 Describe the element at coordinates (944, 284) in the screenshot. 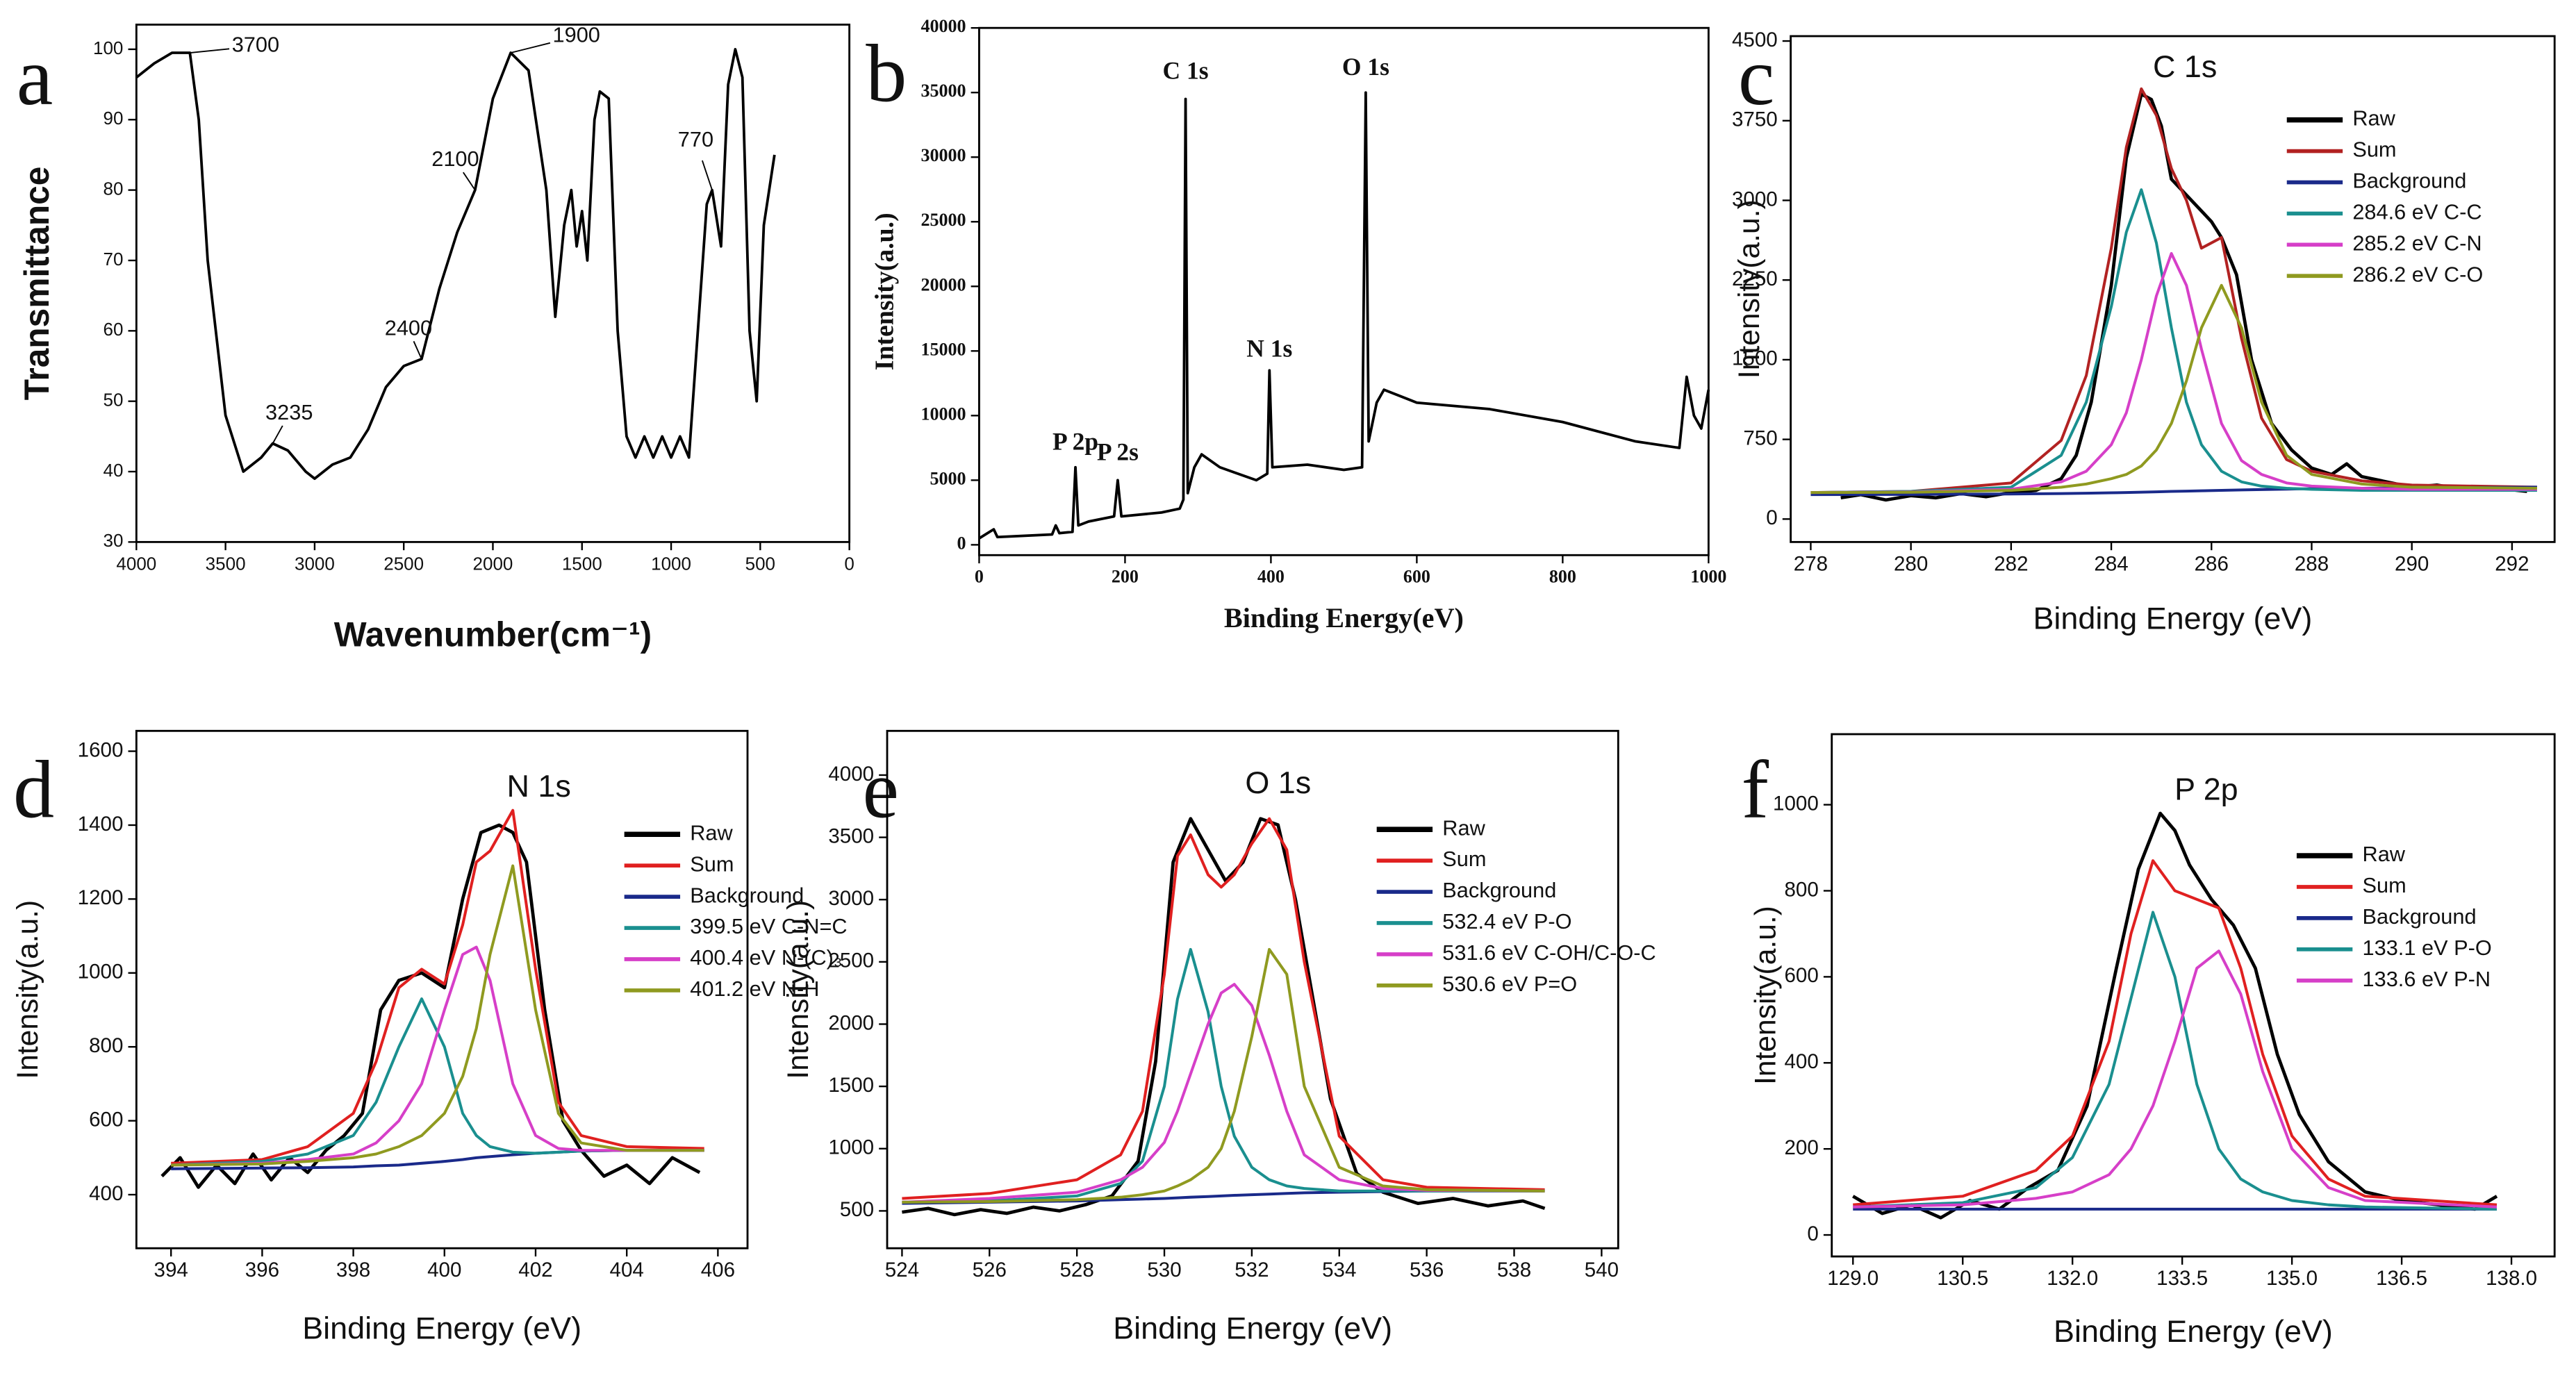

I see `y-tick-label: 20000` at that location.